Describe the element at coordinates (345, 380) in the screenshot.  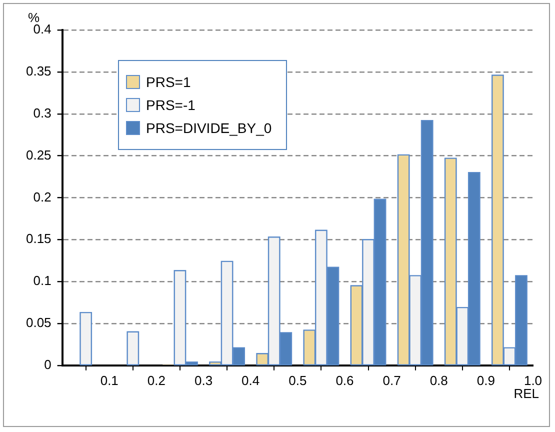
I see `x-tick-label: 0.6` at that location.